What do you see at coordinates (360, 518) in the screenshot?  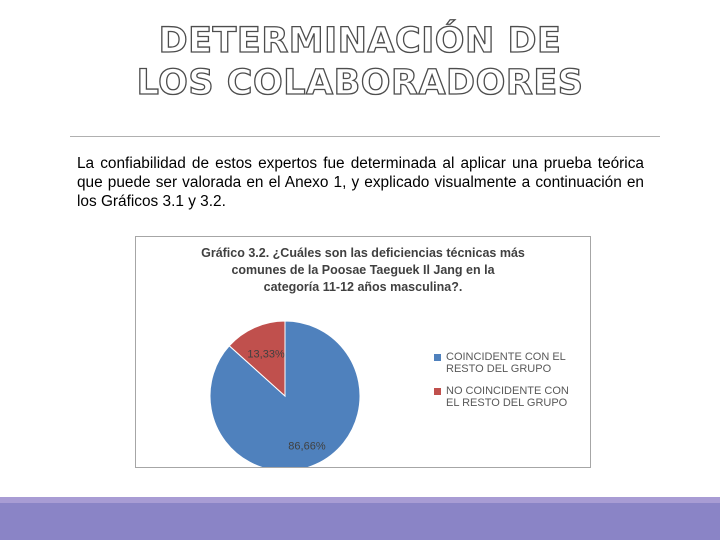 I see `footer-bar` at bounding box center [360, 518].